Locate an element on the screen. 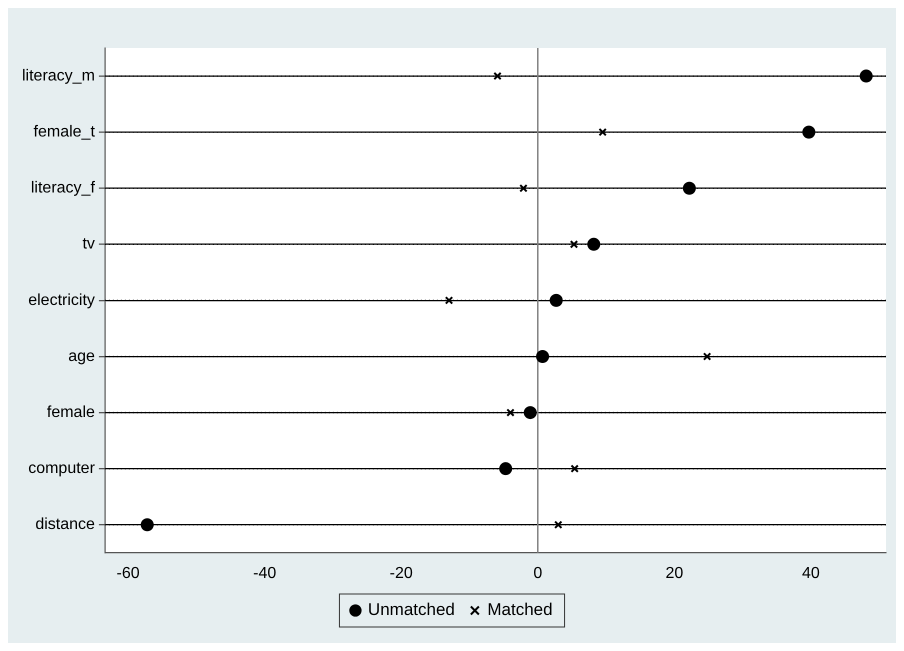  y-tick-label: tv is located at coordinates (88, 244).